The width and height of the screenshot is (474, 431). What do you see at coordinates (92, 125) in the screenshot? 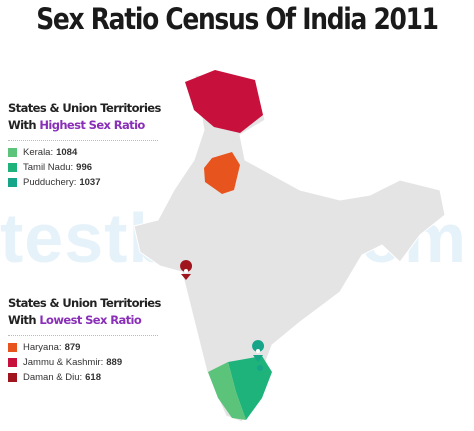
I see `highlight: Highest Sex Ratio` at bounding box center [92, 125].